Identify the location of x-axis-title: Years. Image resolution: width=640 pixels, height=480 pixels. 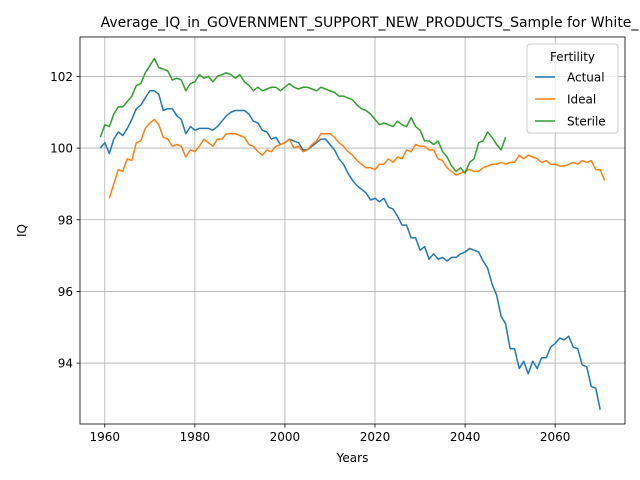
(352, 458).